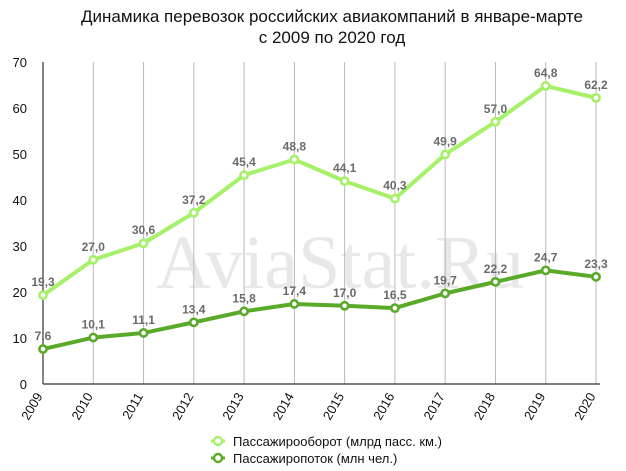 This screenshot has height=471, width=626. I want to click on series-1-label-2014: 48,8, so click(295, 147).